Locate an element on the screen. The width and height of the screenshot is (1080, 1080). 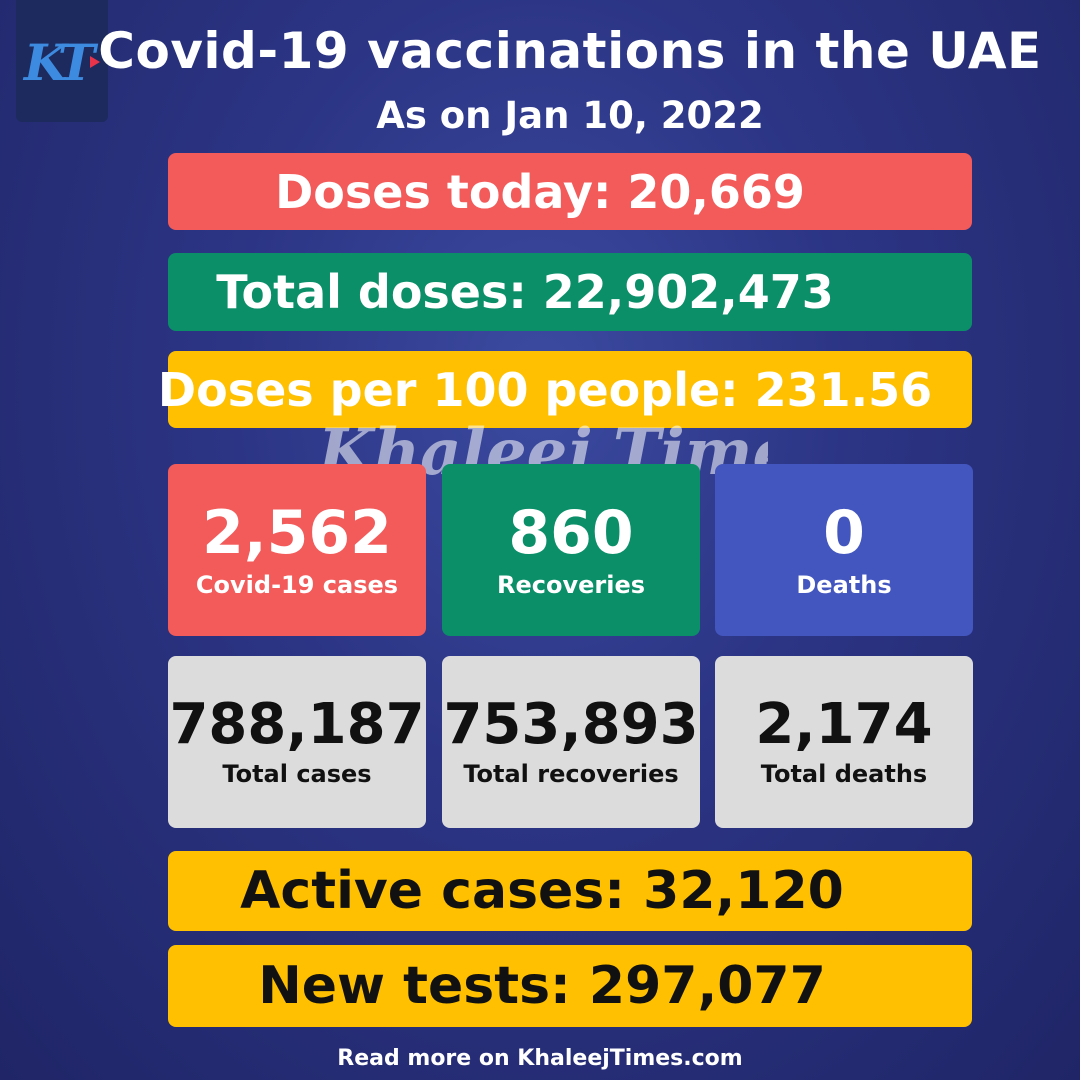
total-deaths-value: 2,174 is located at coordinates (844, 724).